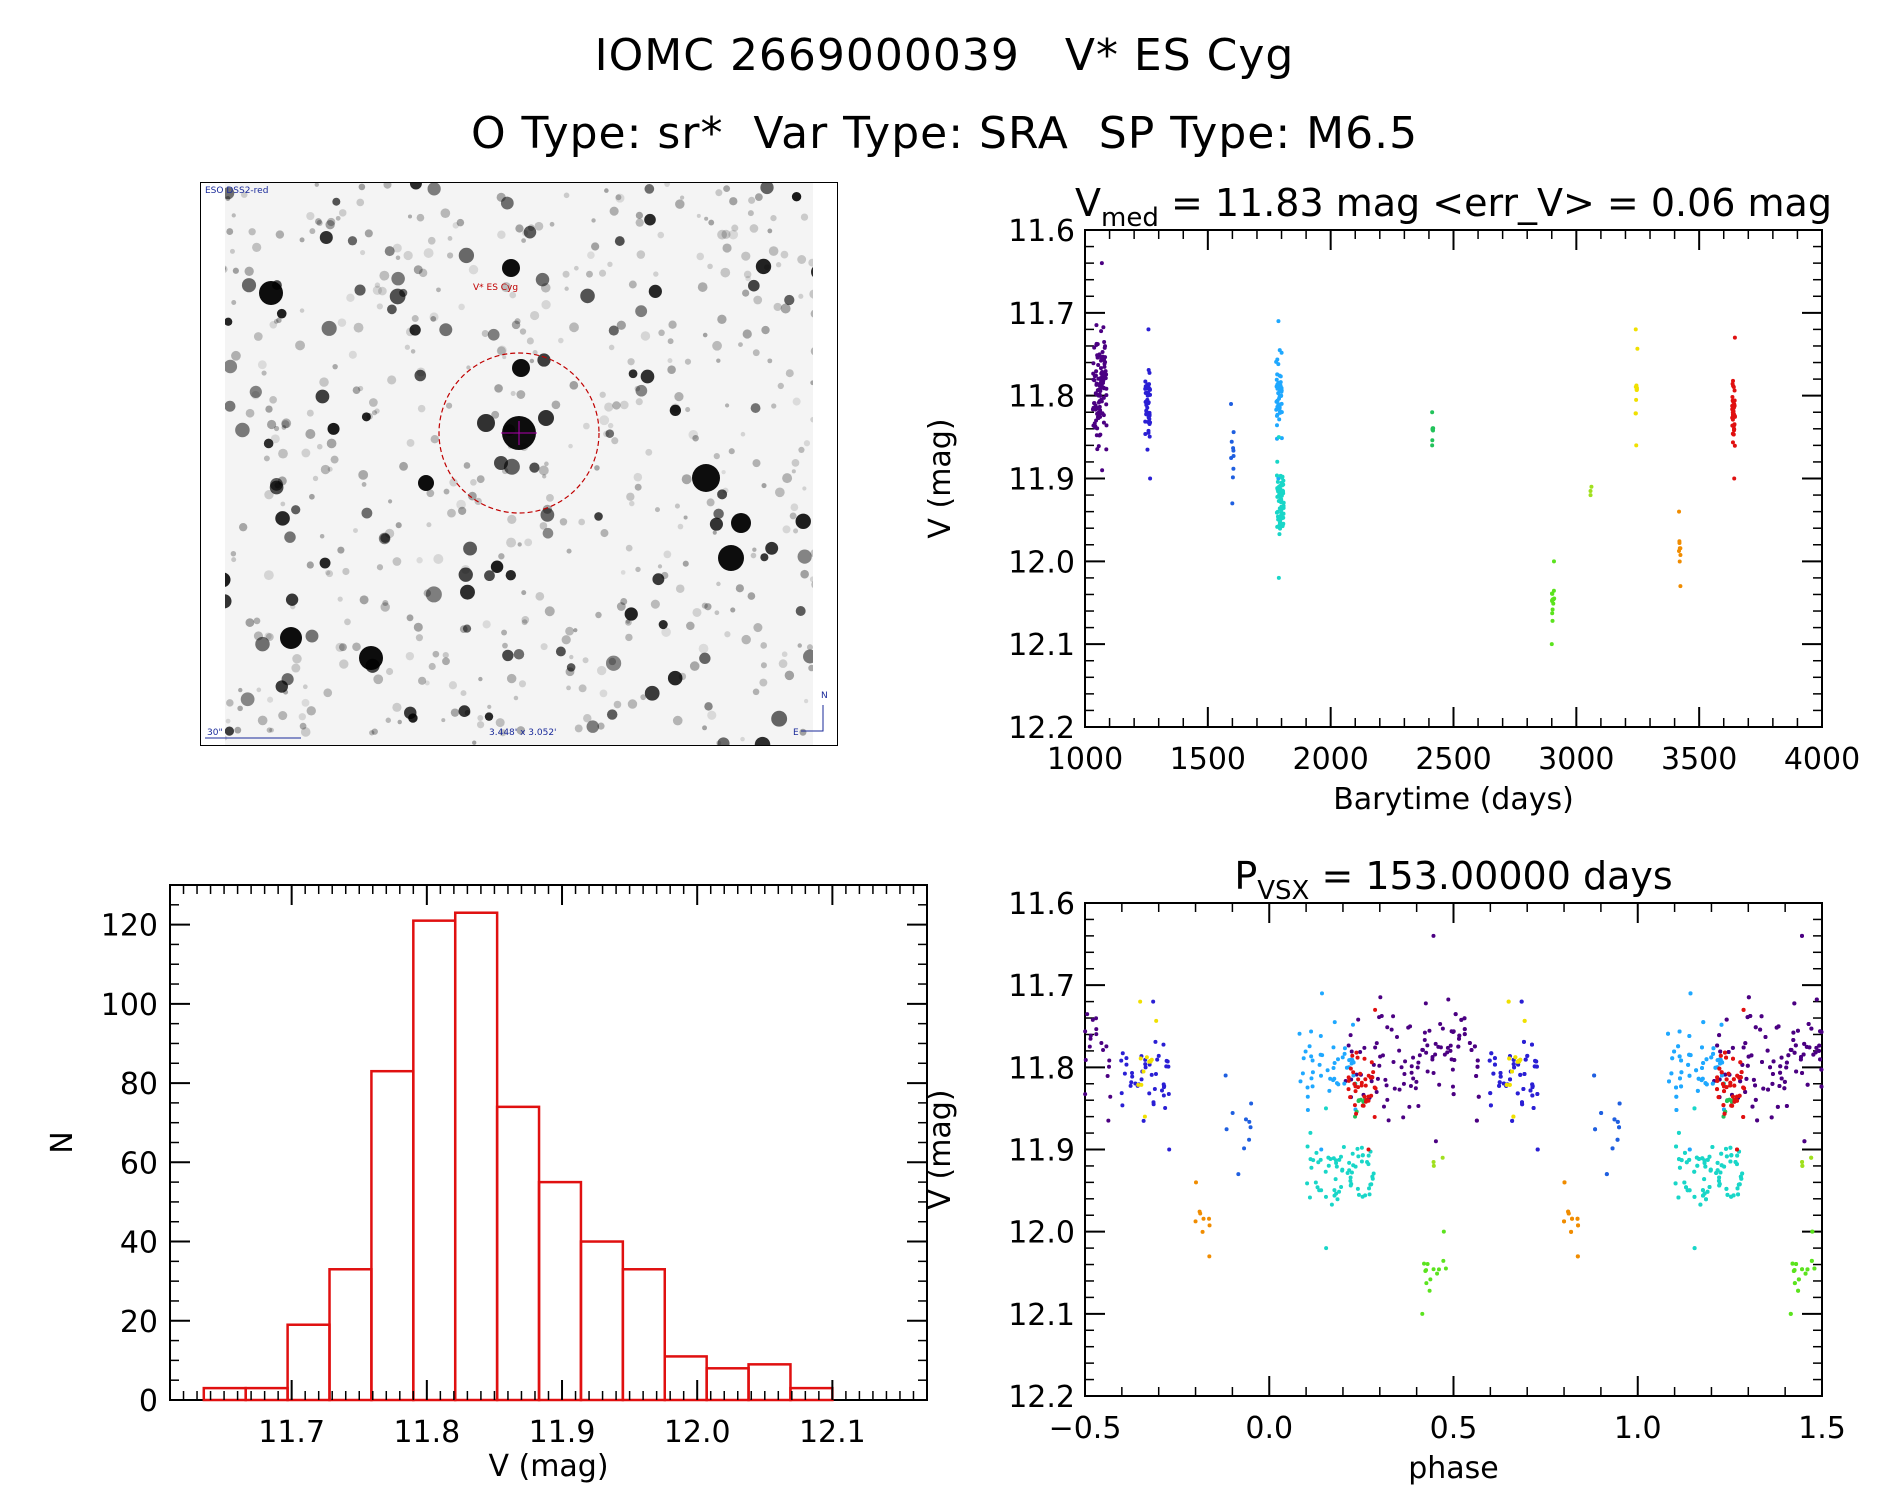 This screenshot has width=1889, height=1494. I want to click on data-point-season10, so click(1732, 380).